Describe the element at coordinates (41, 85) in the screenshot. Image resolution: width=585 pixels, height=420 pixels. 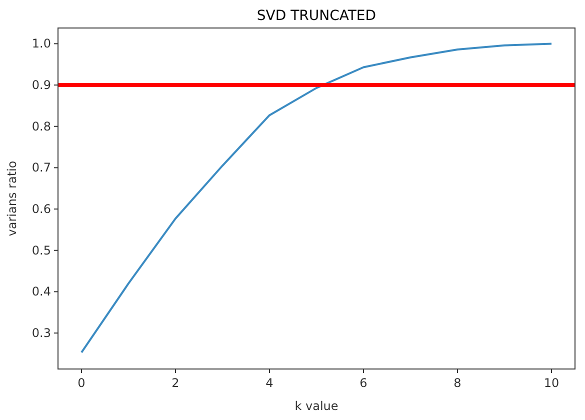
I see `y-tick-label: 0.9` at that location.